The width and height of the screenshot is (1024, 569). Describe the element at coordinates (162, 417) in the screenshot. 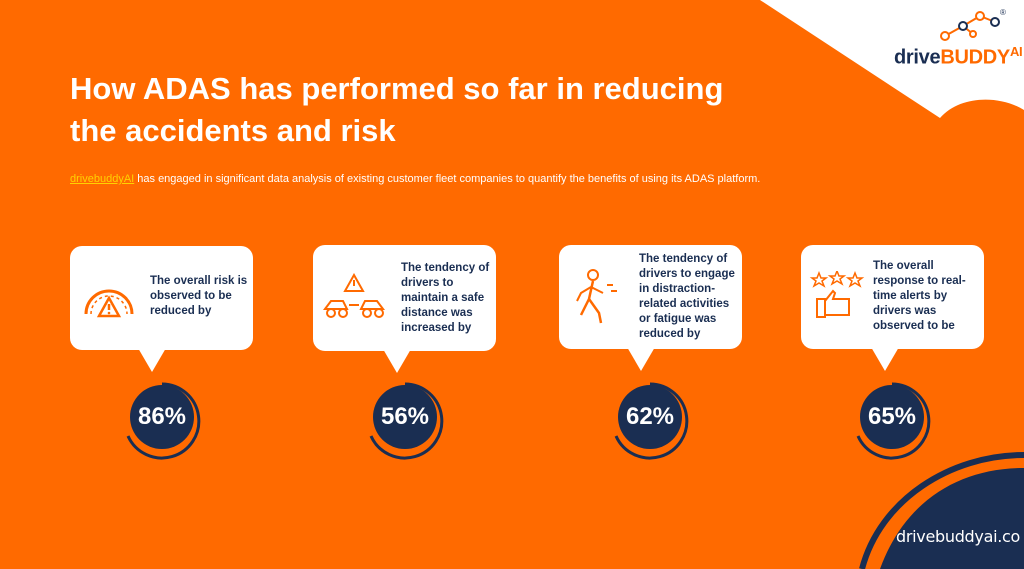

I see `stat-value-risk: 86%` at that location.